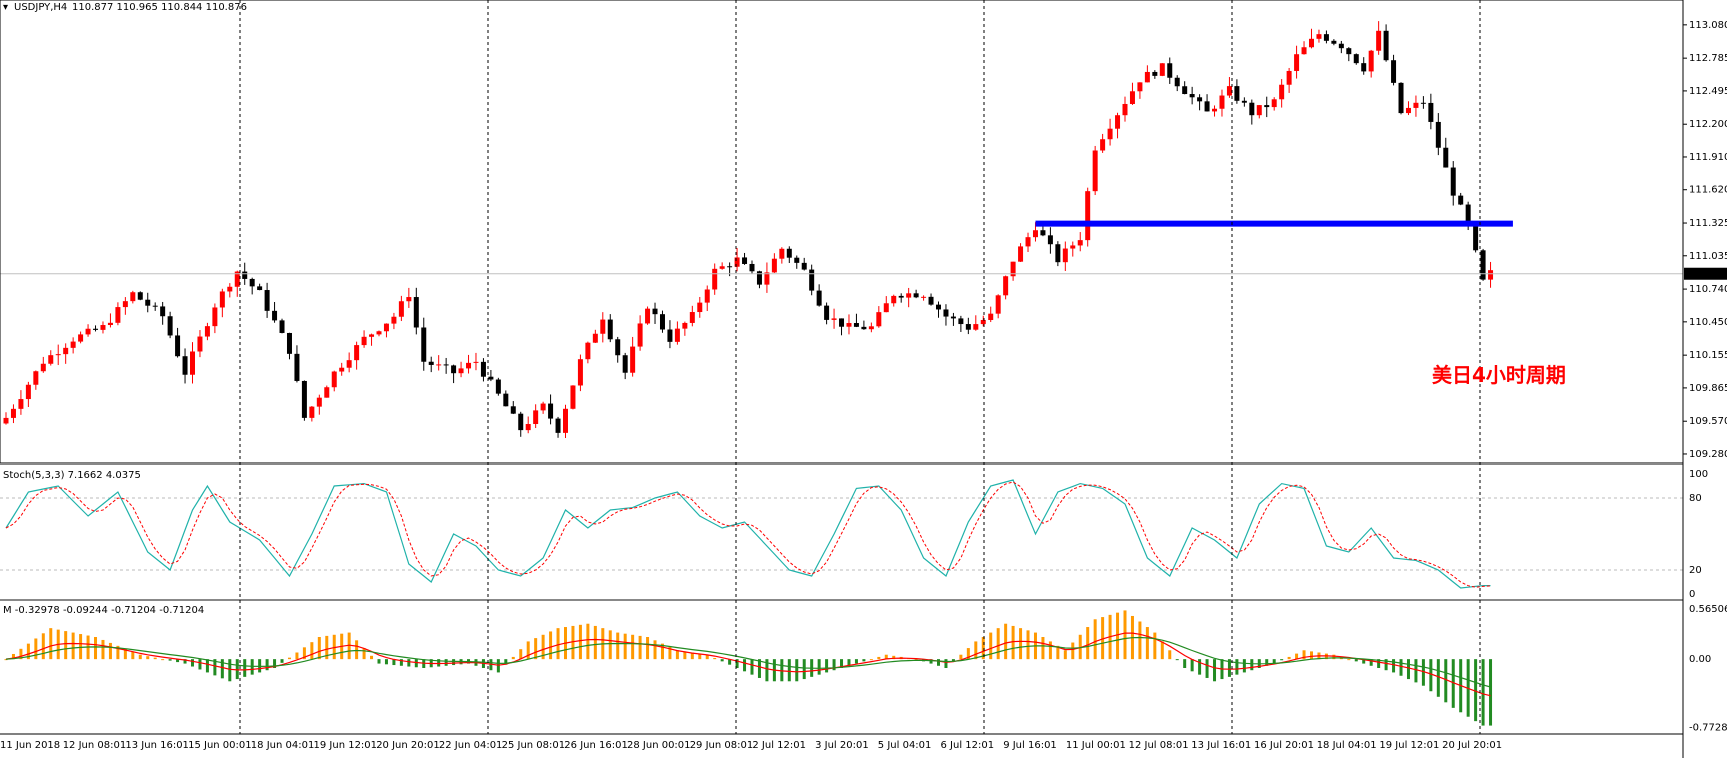  Describe the element at coordinates (1708, 190) in the screenshot. I see `price-tick-label: 111.620` at that location.